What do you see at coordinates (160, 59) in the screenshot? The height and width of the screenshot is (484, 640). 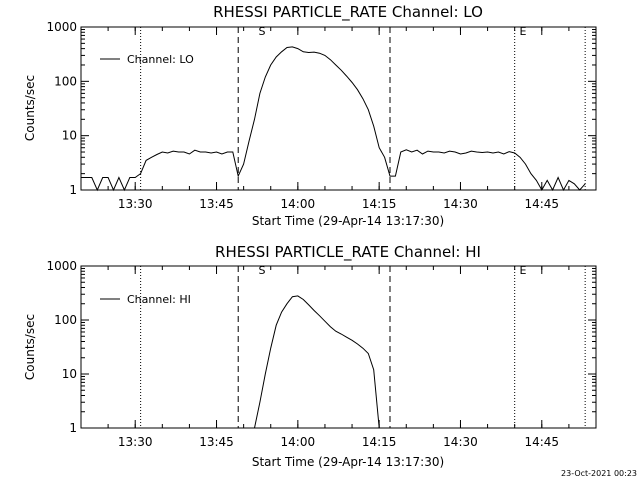 I see `legend-label: Channel: LO` at bounding box center [160, 59].